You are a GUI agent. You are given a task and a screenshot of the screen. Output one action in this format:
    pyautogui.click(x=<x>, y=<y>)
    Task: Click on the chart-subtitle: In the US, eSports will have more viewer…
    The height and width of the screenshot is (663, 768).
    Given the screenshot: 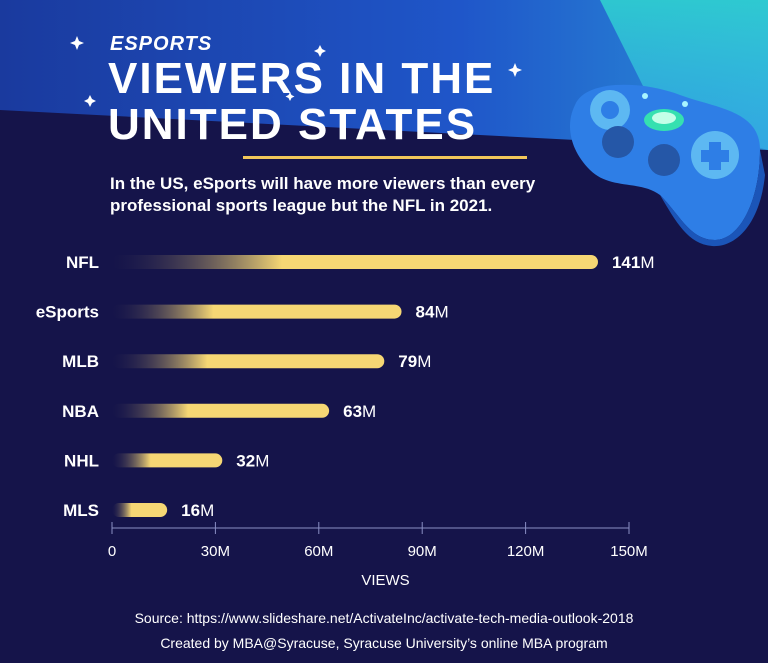 What is the action you would take?
    pyautogui.click(x=323, y=194)
    